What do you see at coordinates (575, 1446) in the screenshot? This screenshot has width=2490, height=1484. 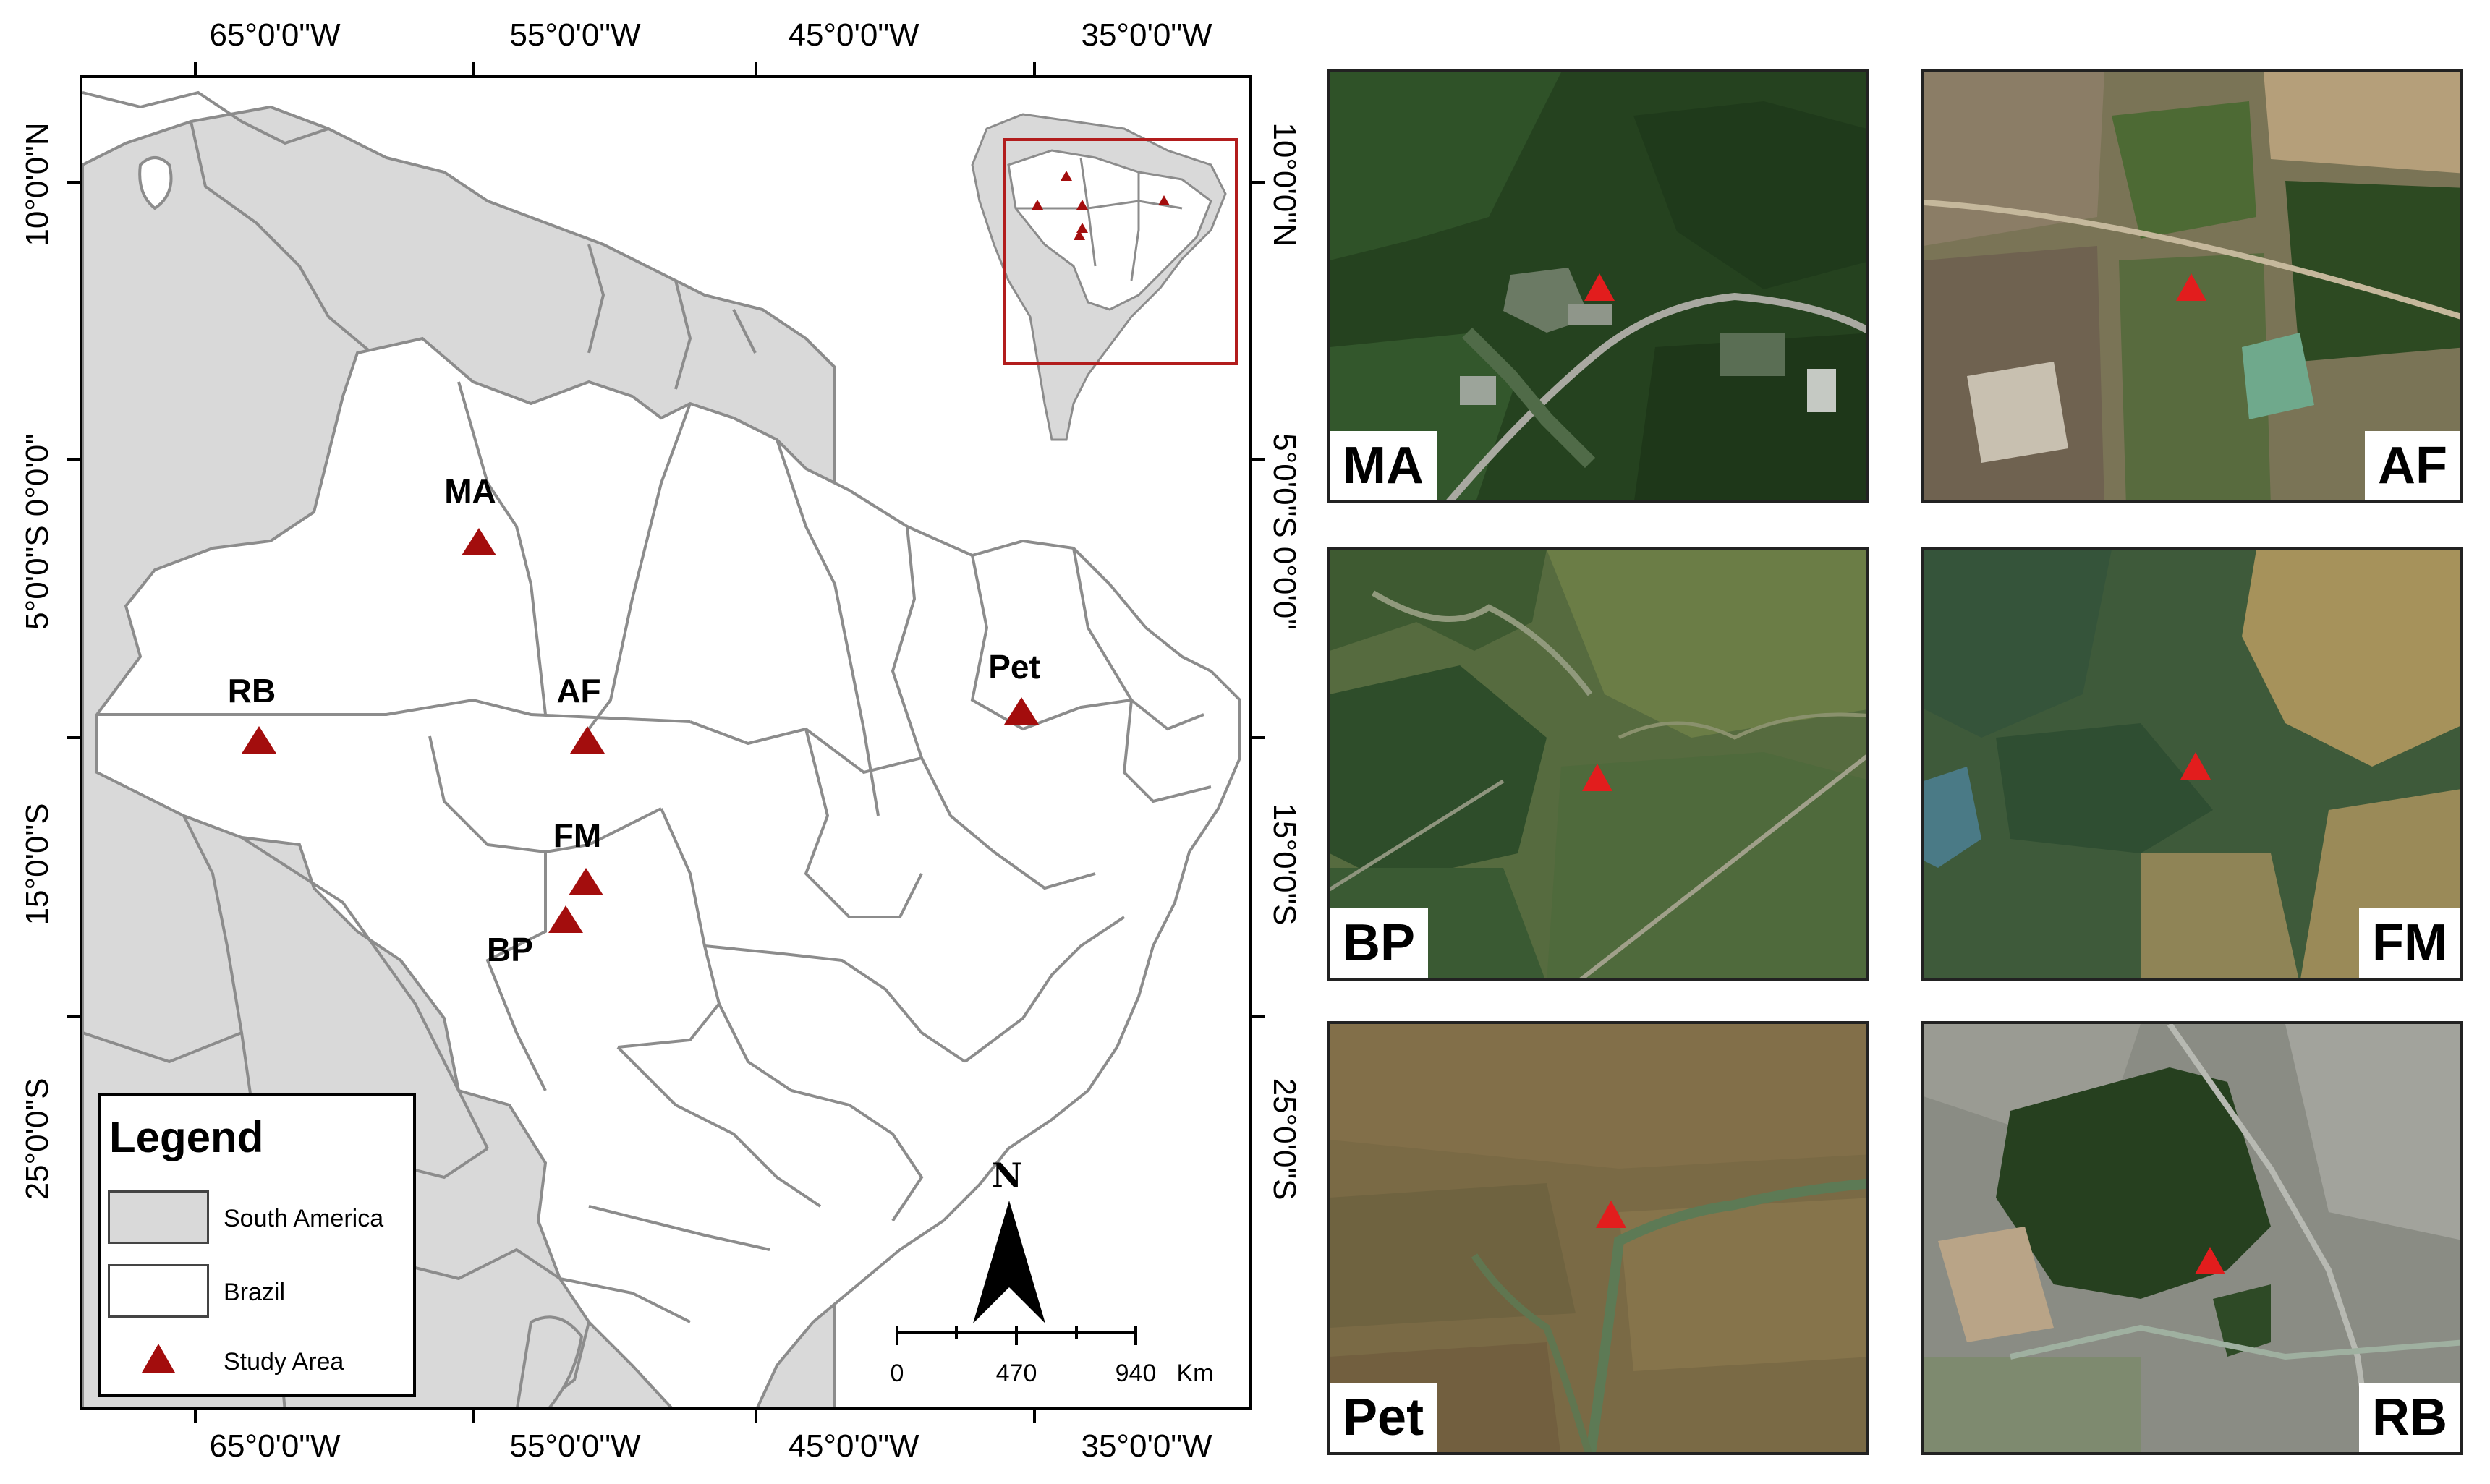 I see `lon-tick-bottom-2: 55°0'0"W` at bounding box center [575, 1446].